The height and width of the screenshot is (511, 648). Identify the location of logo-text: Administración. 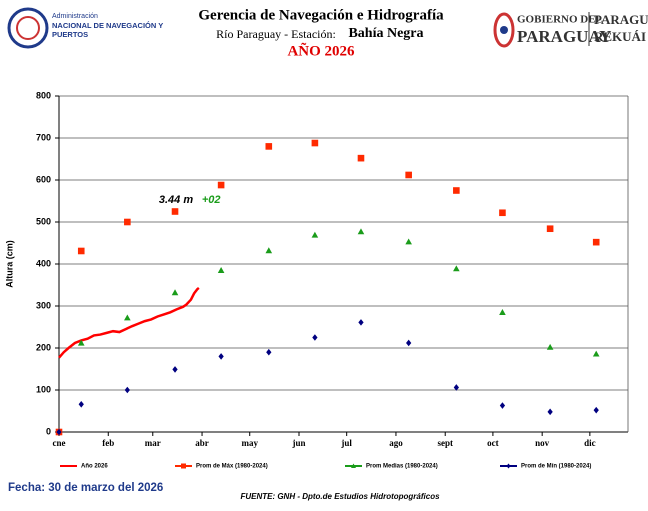
(75, 16).